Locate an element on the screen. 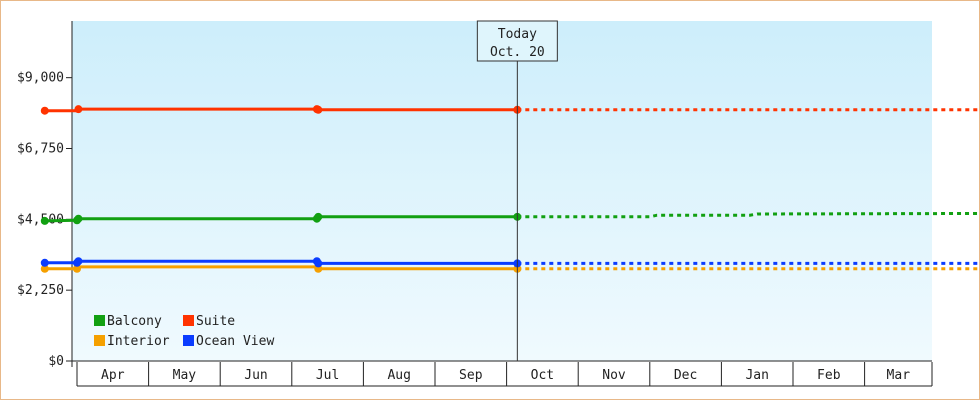 The width and height of the screenshot is (980, 400). x-tick-label: Jan is located at coordinates (756, 375).